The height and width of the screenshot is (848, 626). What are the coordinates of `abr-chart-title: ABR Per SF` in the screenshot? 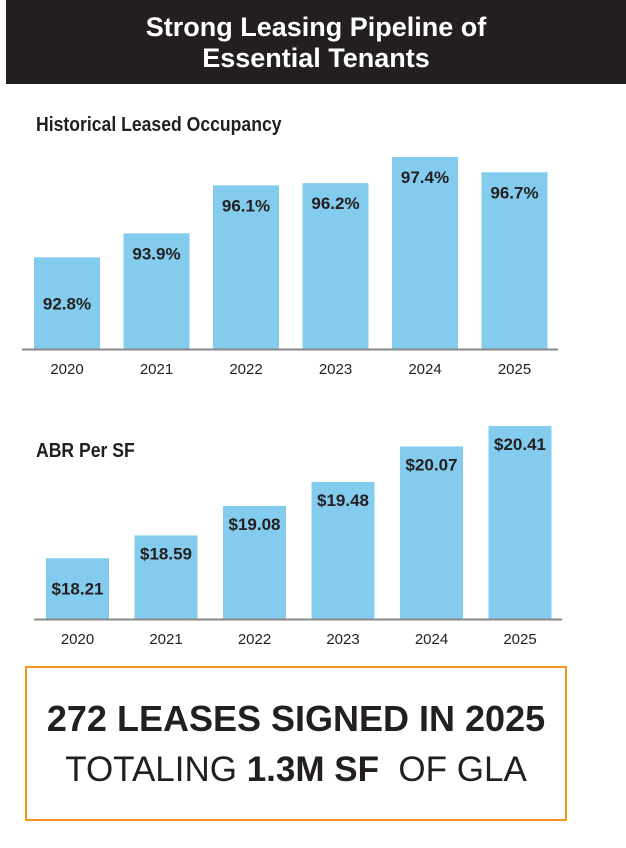 It's located at (85, 451).